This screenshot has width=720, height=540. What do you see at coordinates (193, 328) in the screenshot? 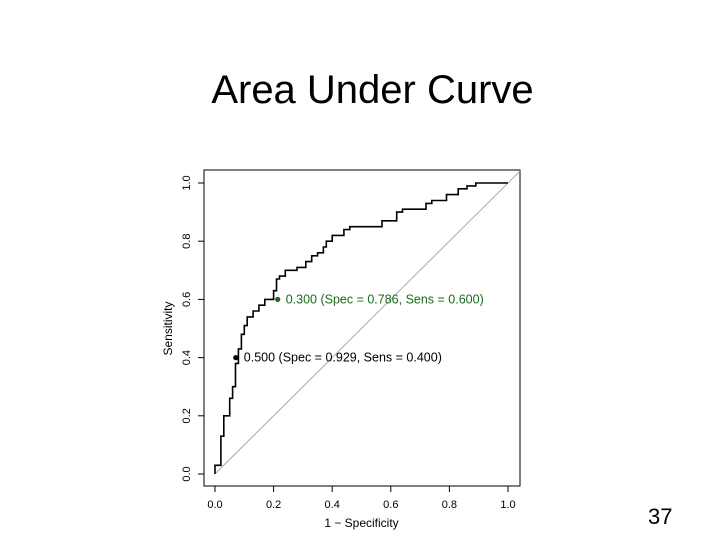
I see `y-axis: 0.0 0.2 0.4 0.6 0.8 1.0` at bounding box center [193, 328].